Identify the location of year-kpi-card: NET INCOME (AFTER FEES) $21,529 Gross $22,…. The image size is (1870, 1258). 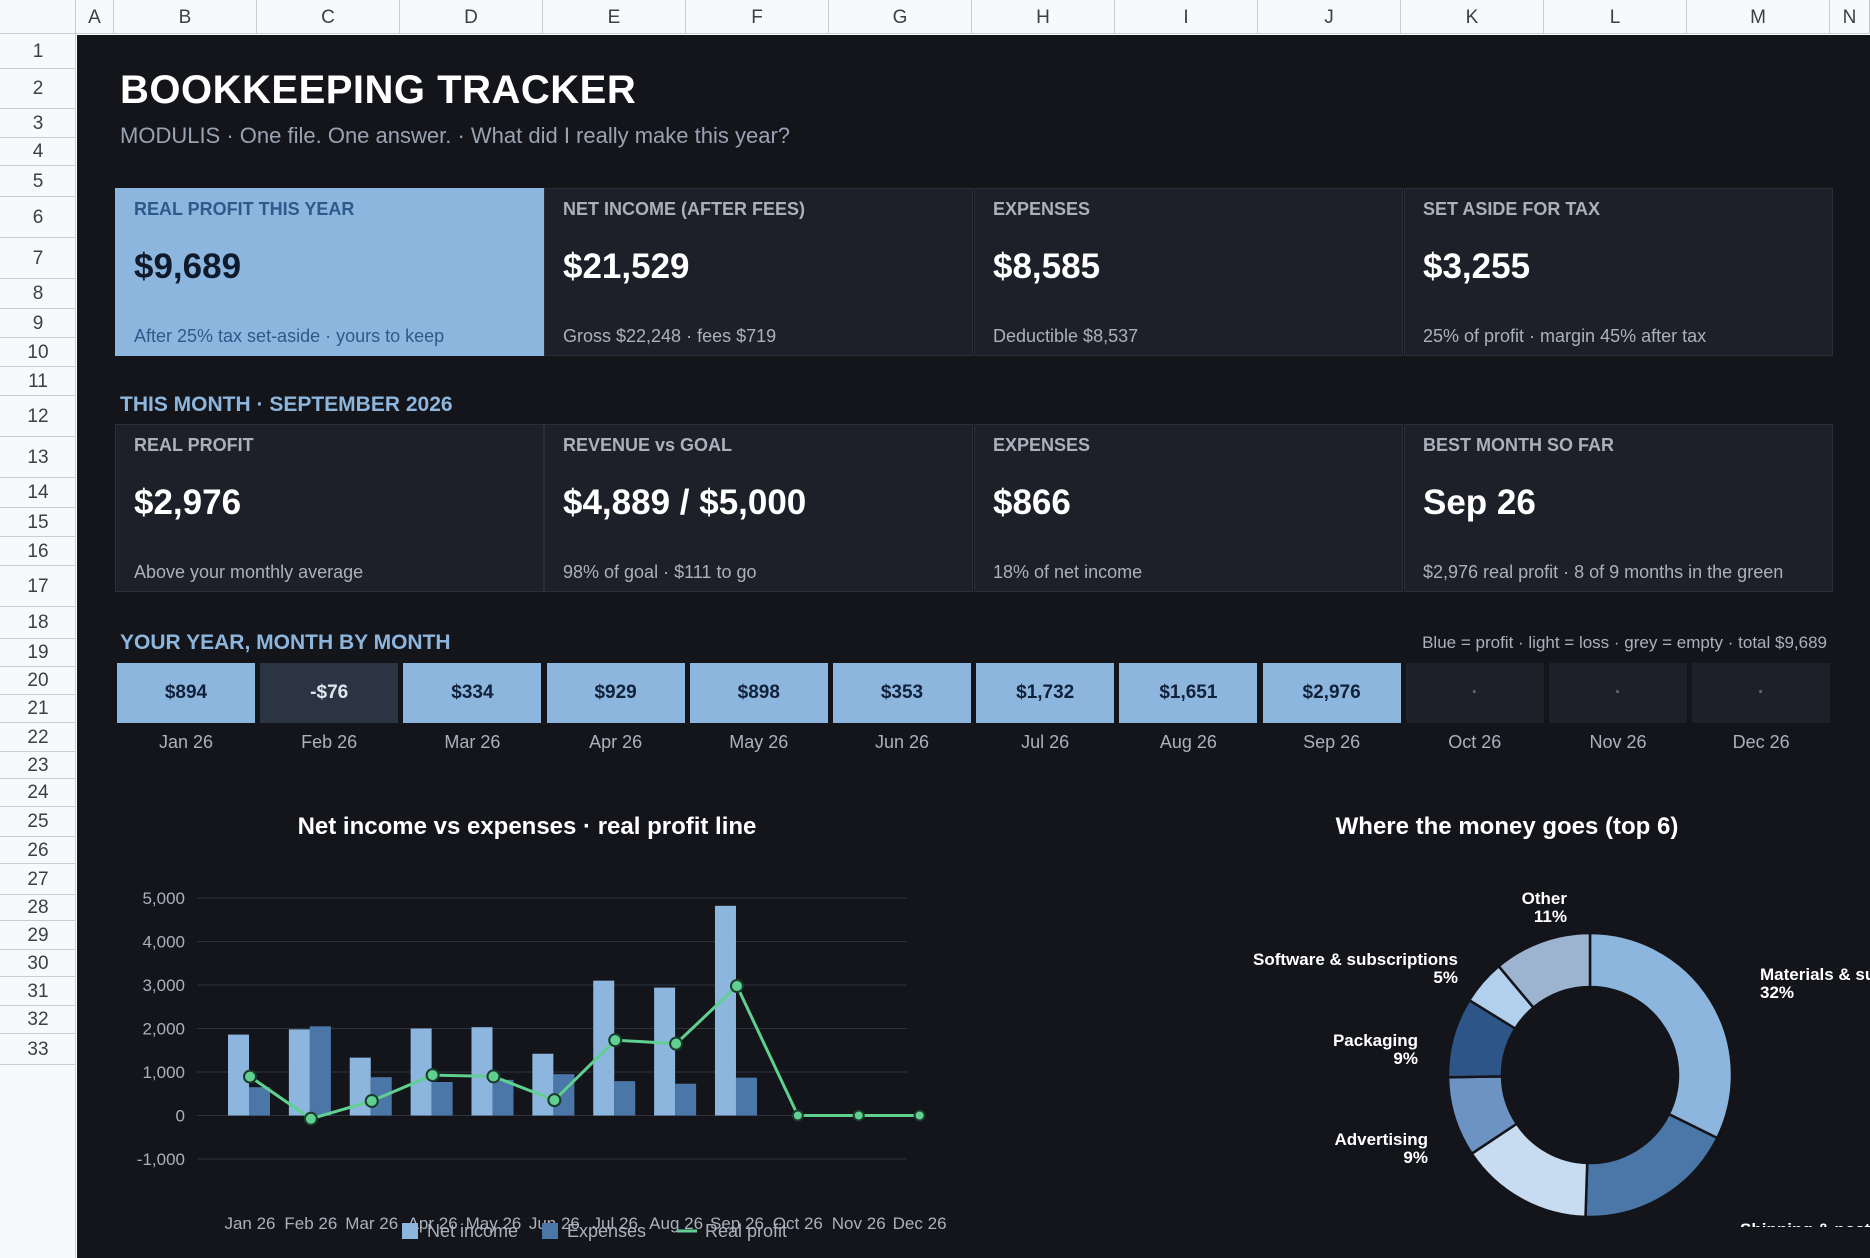
(758, 272).